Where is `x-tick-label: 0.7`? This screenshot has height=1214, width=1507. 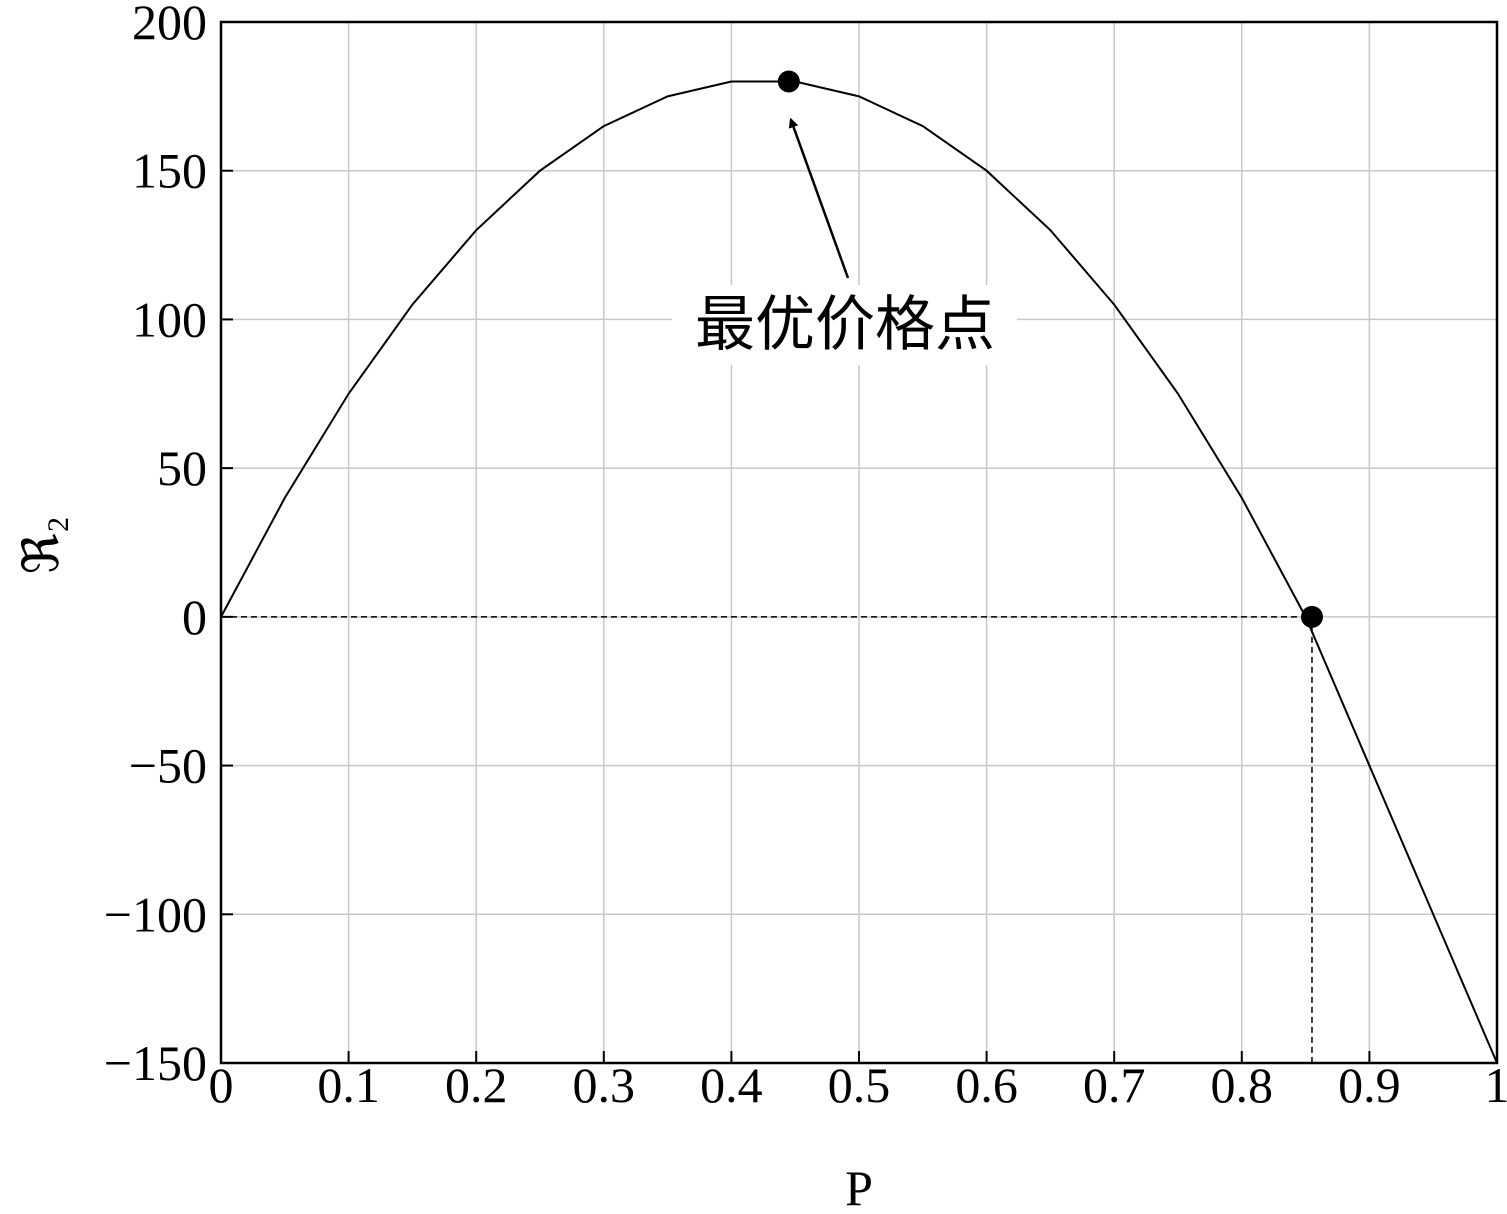
x-tick-label: 0.7 is located at coordinates (1114, 1085).